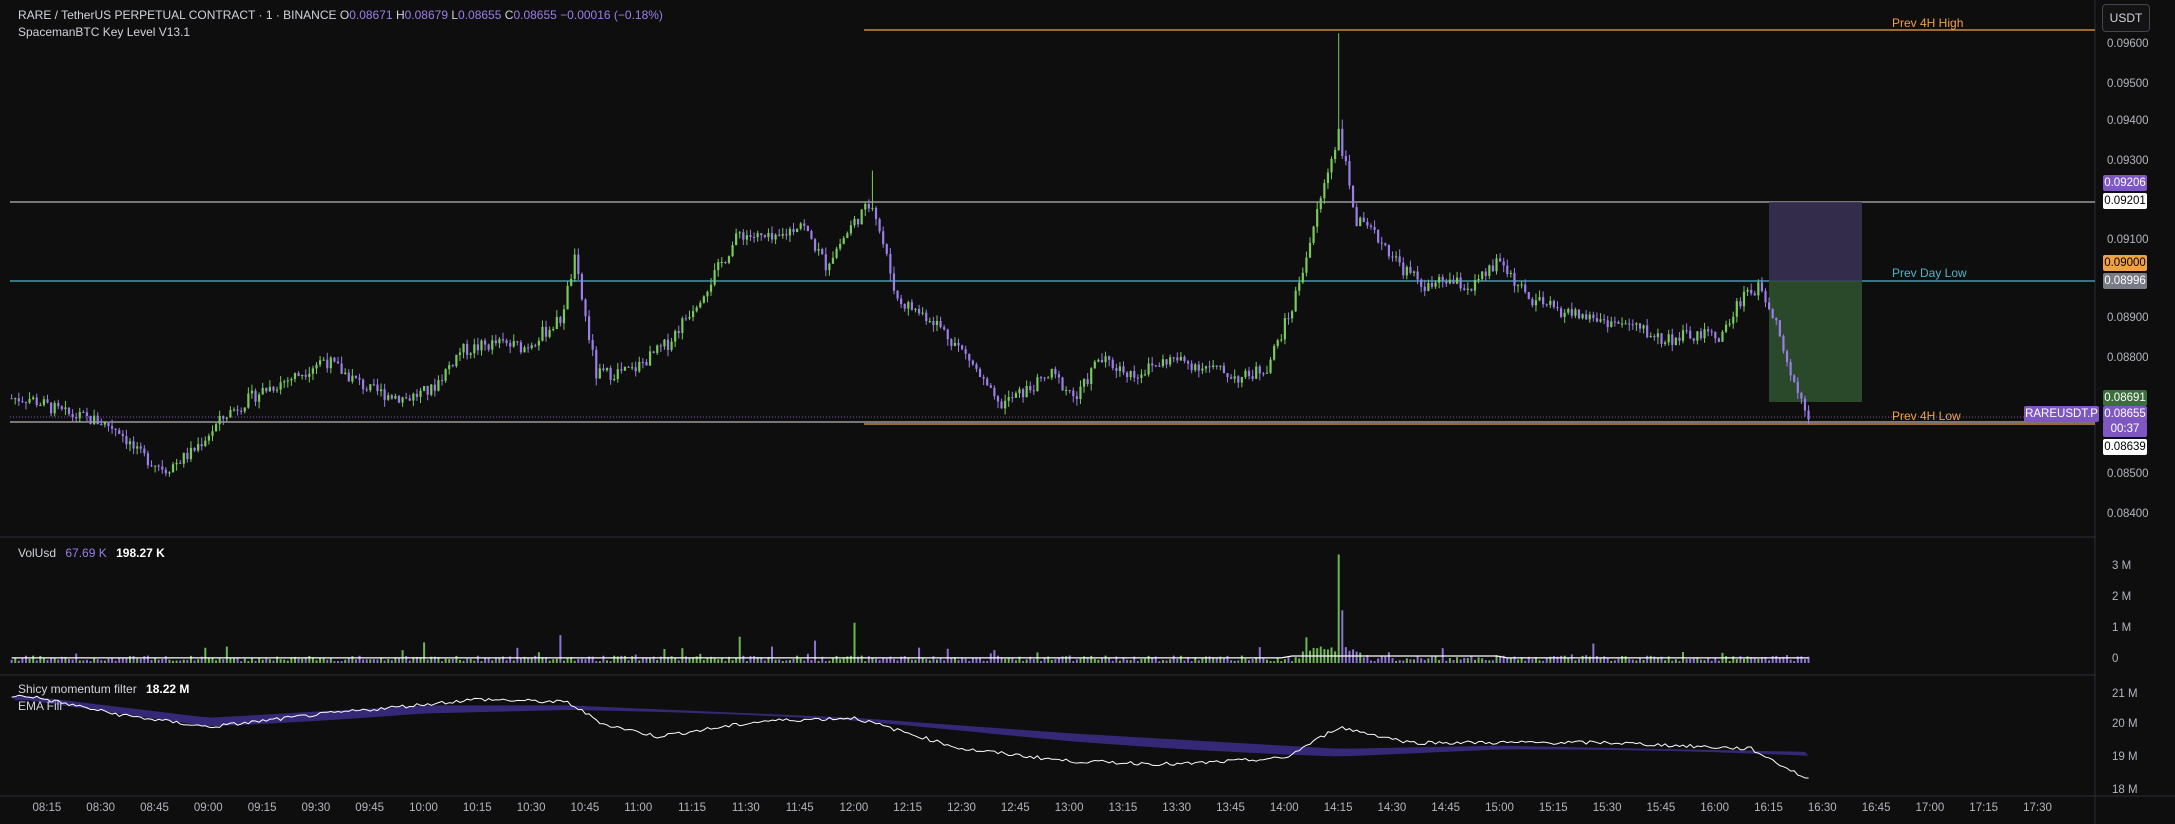  Describe the element at coordinates (2126, 18) in the screenshot. I see `currency-button: USDT` at that location.